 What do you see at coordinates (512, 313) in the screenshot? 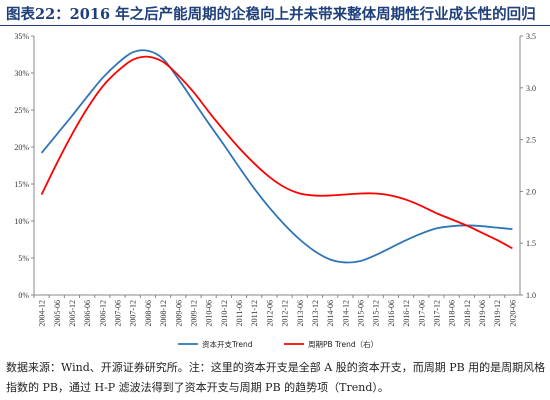
I see `x-tick-label: 2020-06` at bounding box center [512, 313].